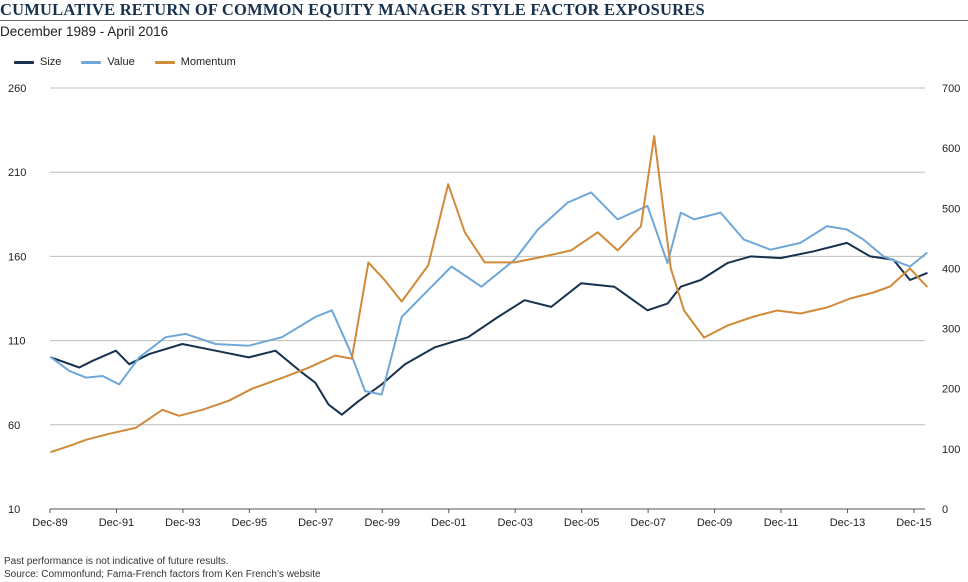 Image resolution: width=968 pixels, height=582 pixels. I want to click on y-right-tick-label: 600, so click(951, 149).